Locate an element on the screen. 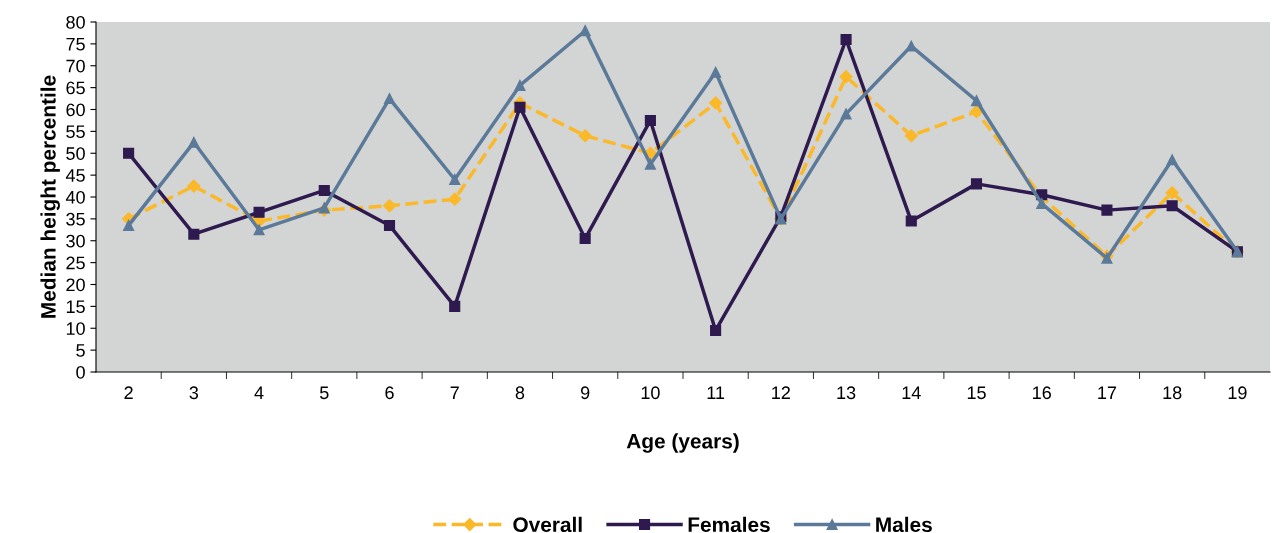 The image size is (1272, 533). y-axis-title: Median height percentile is located at coordinates (50, 196).